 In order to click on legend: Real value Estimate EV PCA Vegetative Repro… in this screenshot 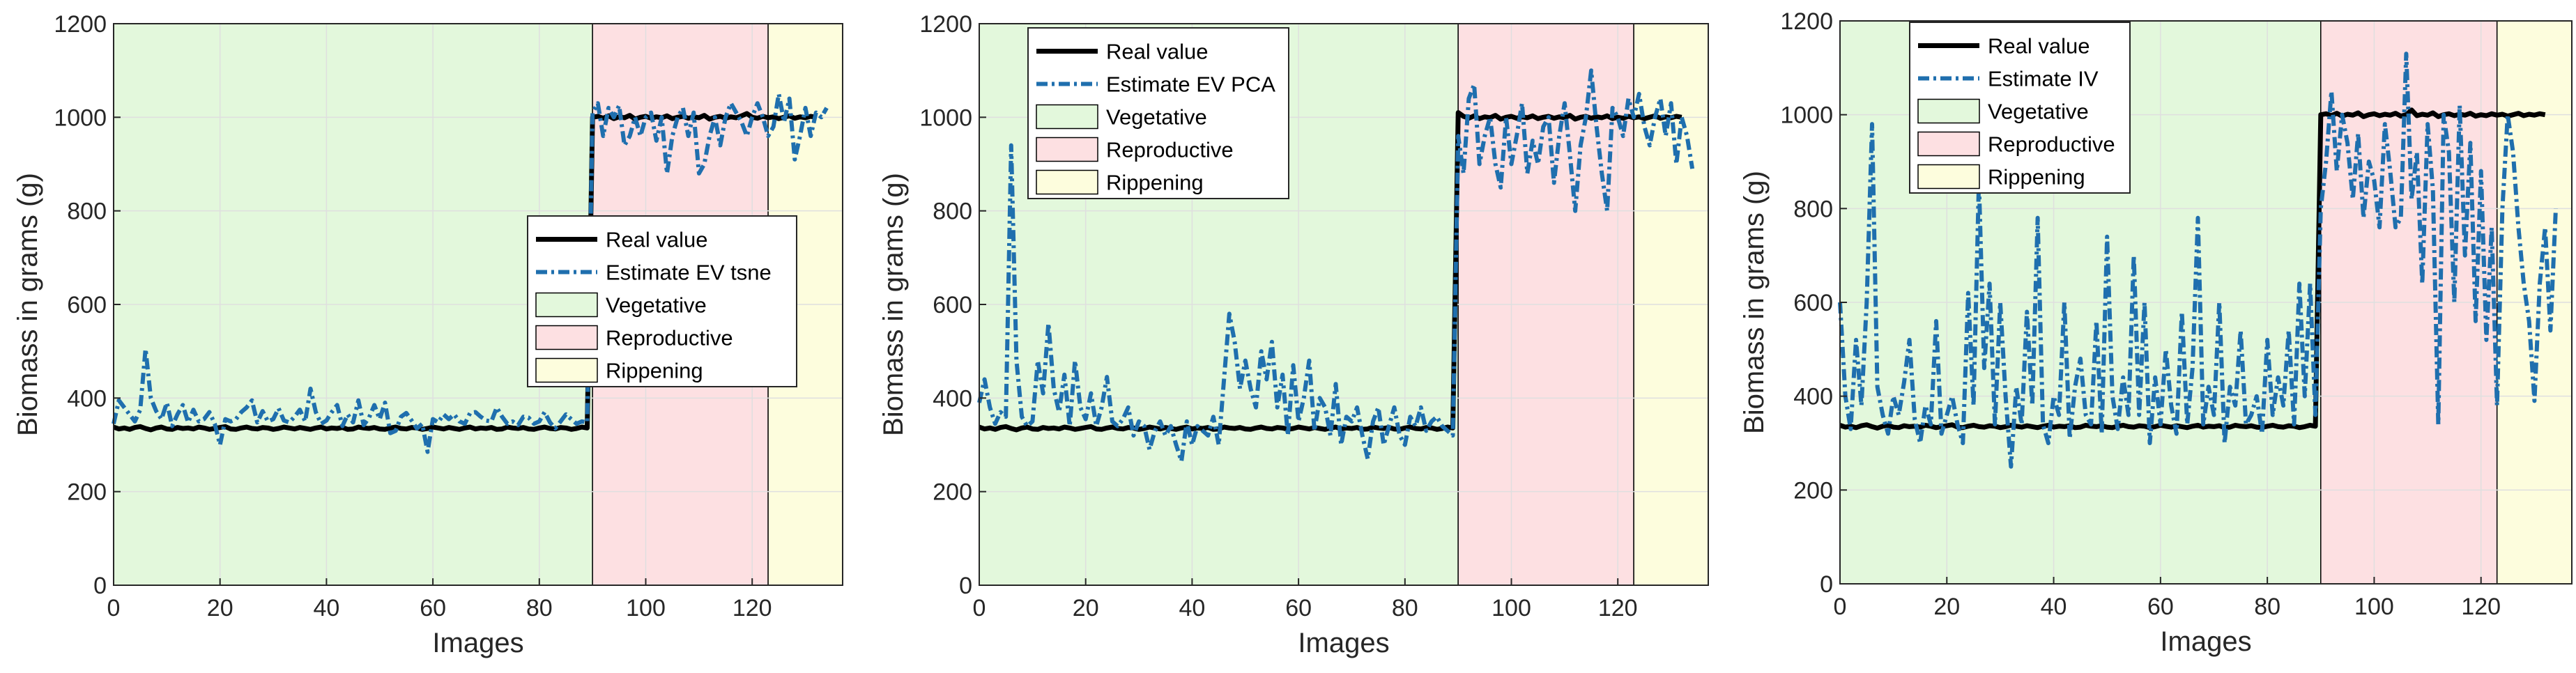, I will do `click(1158, 113)`.